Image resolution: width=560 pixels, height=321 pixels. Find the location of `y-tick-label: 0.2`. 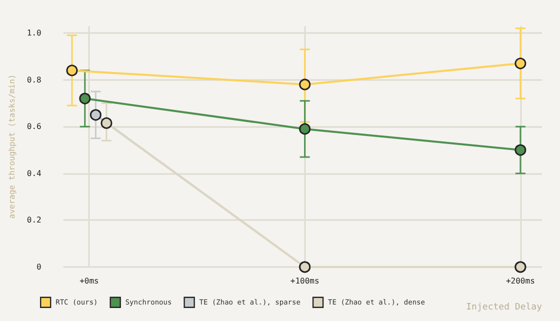

y-tick-label: 0.2 is located at coordinates (34, 220).